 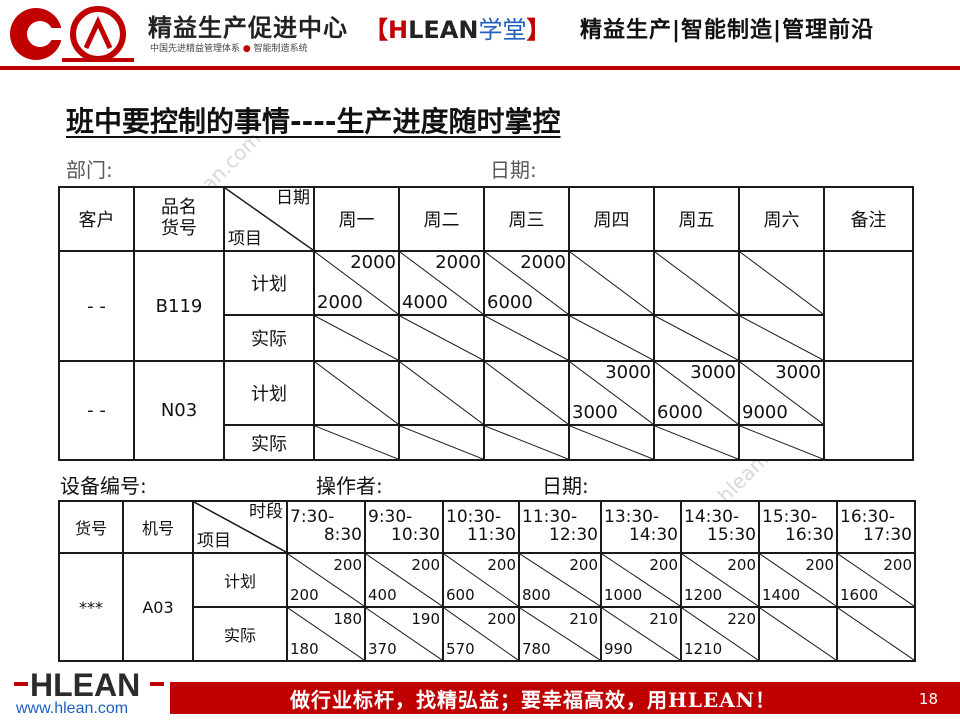 What do you see at coordinates (481, 580) in the screenshot?
I see `plan-cell: 200 600` at bounding box center [481, 580].